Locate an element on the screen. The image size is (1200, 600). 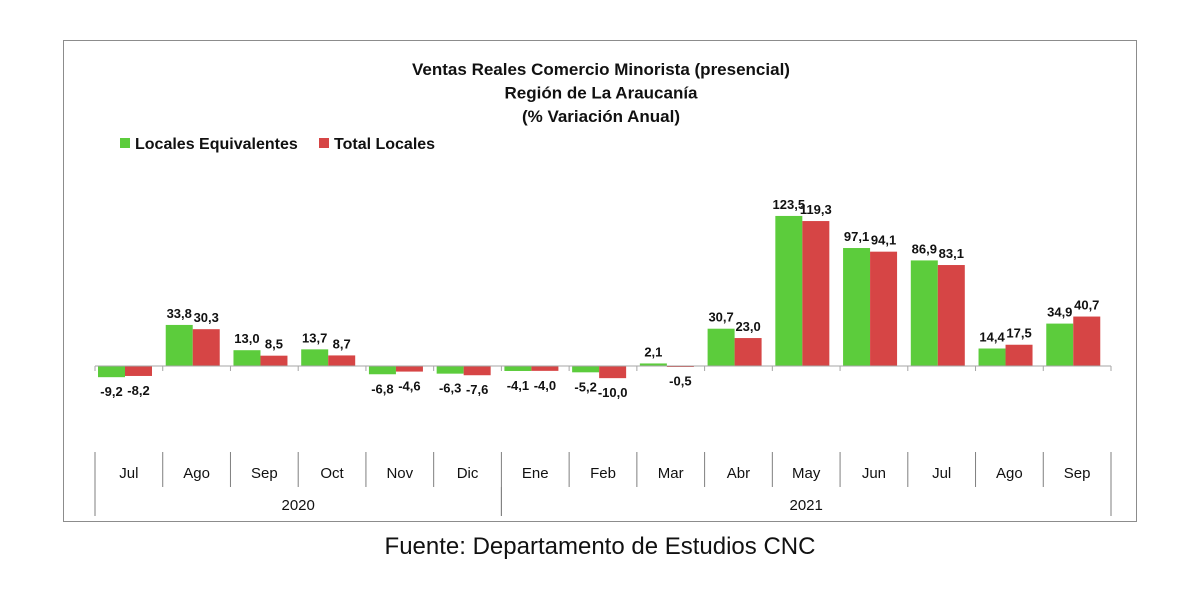
category-label: Jun is located at coordinates (874, 473).